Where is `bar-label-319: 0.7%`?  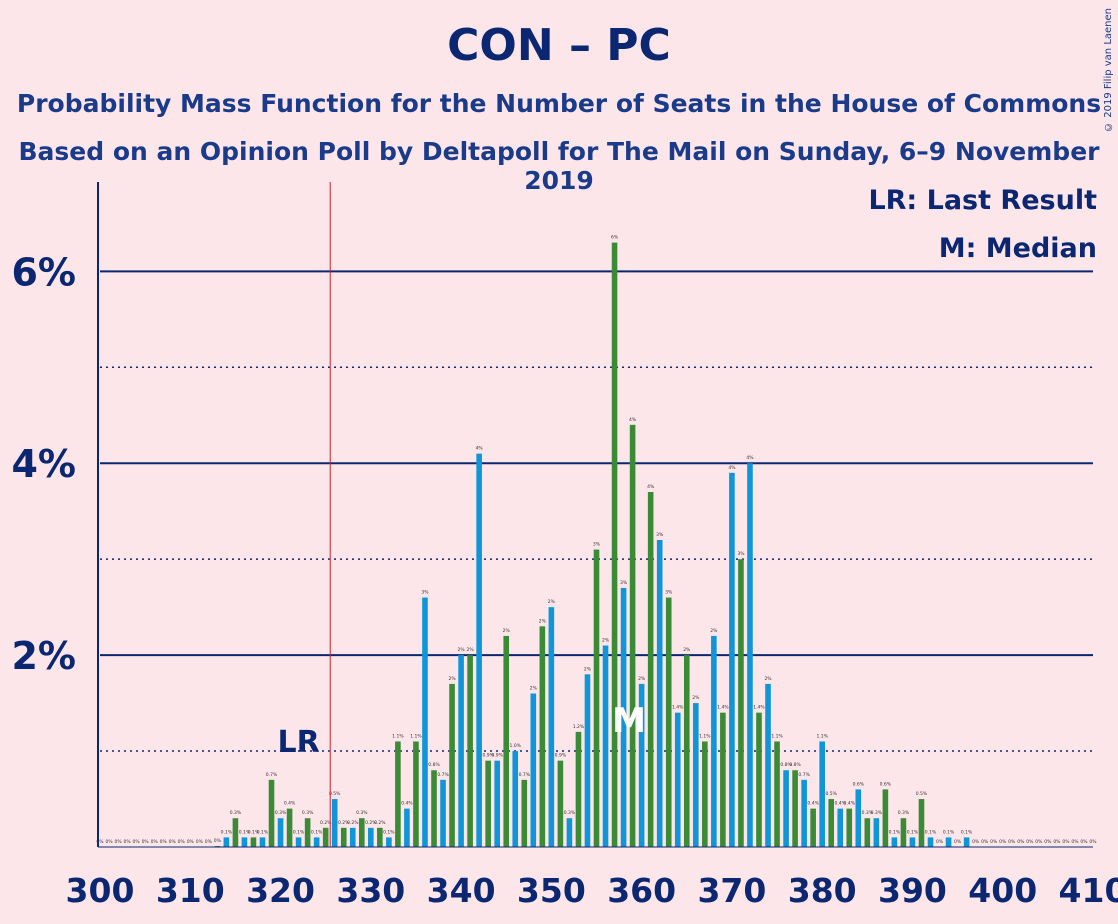 bar-label-319: 0.7% is located at coordinates (272, 775).